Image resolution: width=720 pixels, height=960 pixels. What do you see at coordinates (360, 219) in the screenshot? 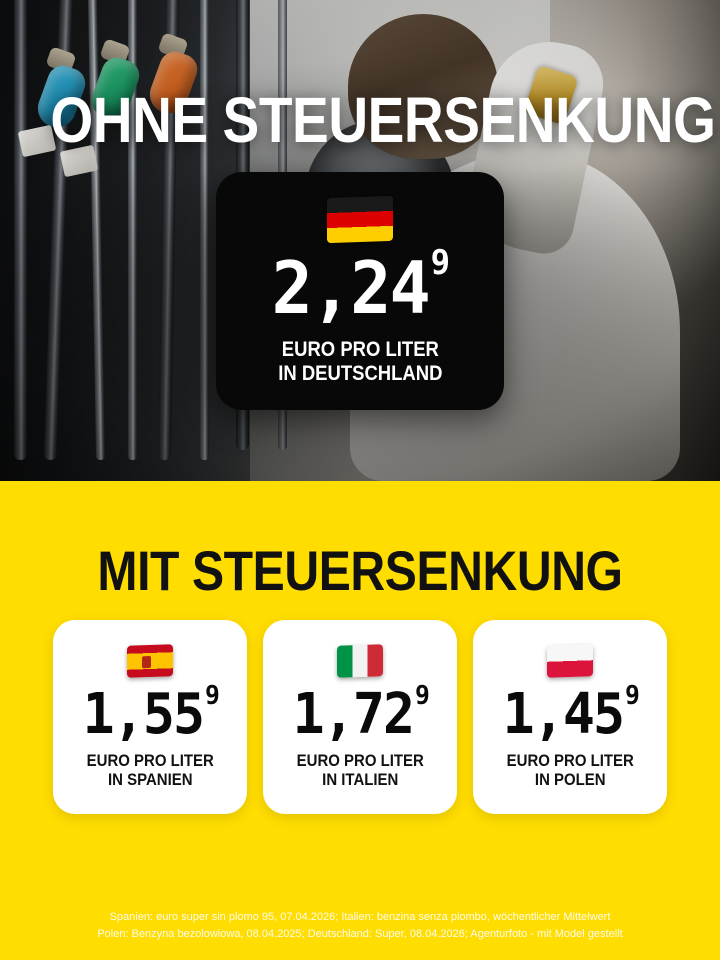
I see `flag-de-icon` at bounding box center [360, 219].